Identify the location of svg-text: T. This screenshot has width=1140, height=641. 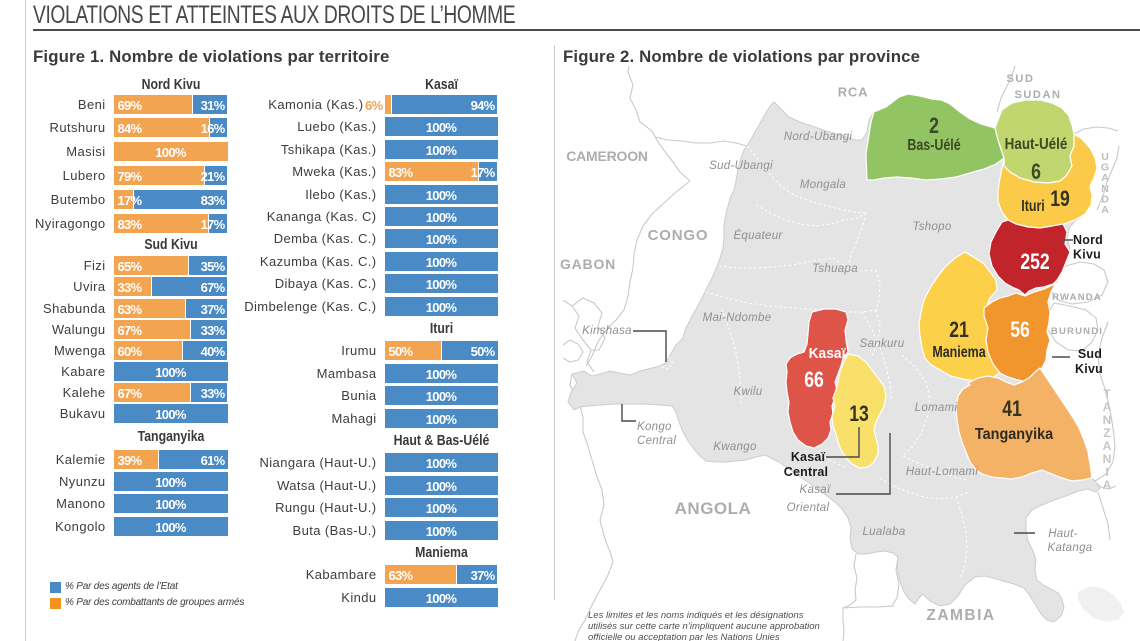
(1107, 394).